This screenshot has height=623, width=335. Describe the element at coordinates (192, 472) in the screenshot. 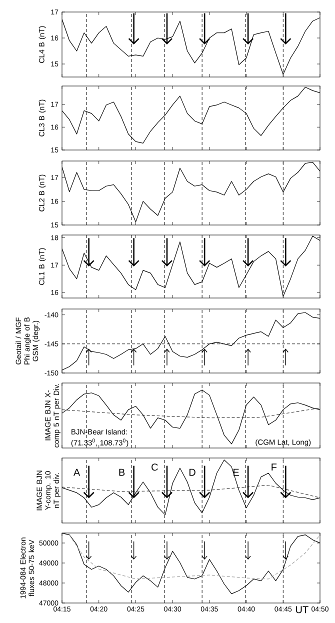

I see `annotation: D` at that location.